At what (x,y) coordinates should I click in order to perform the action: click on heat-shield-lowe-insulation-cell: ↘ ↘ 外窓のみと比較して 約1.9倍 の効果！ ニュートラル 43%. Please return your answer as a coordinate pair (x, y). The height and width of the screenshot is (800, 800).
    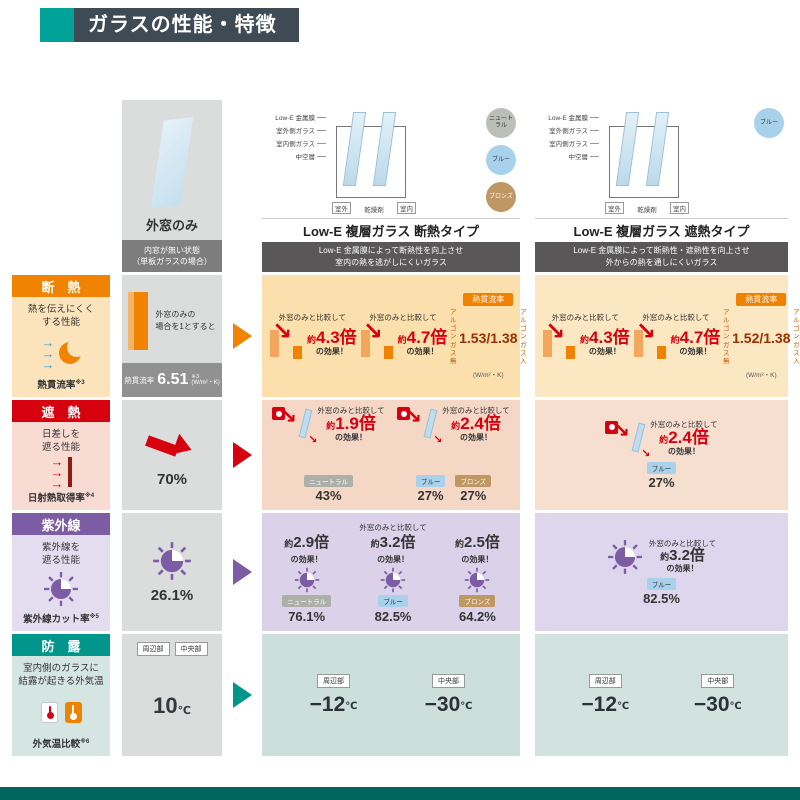
    Looking at the image, I should click on (391, 455).